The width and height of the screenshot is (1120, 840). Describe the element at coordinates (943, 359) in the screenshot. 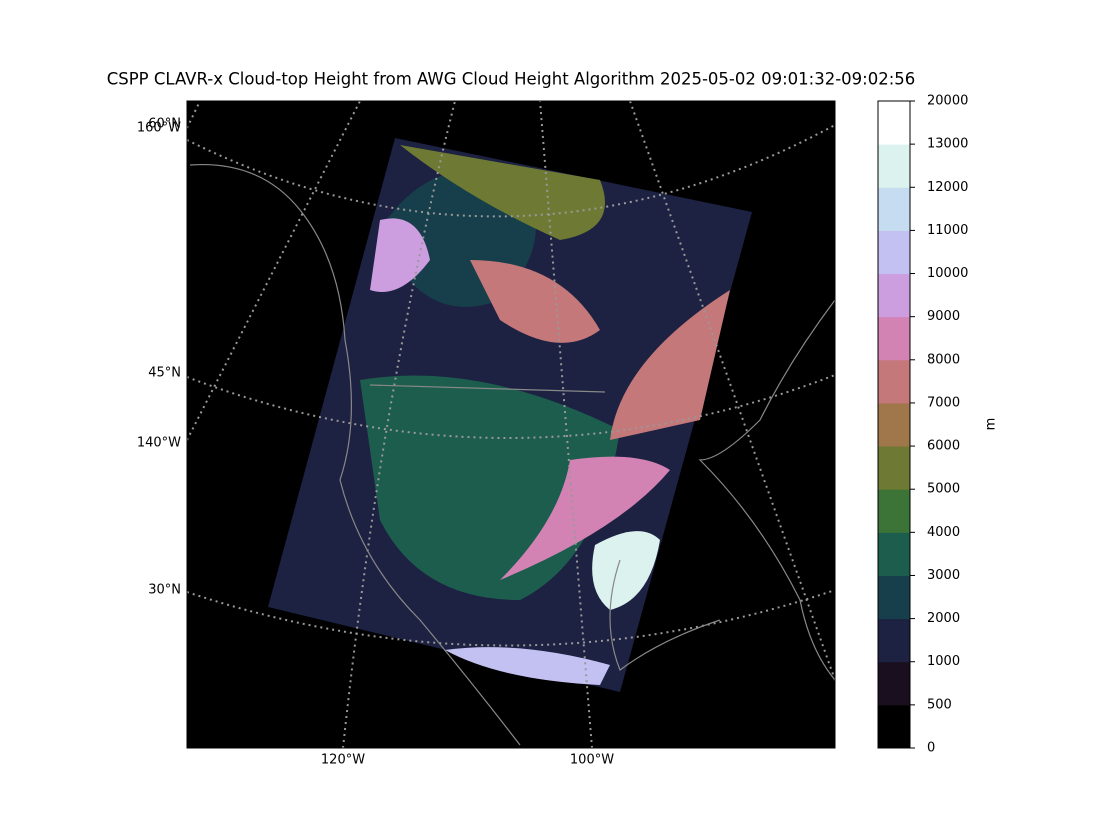

I see `colorbar-tick-label: 8000` at that location.